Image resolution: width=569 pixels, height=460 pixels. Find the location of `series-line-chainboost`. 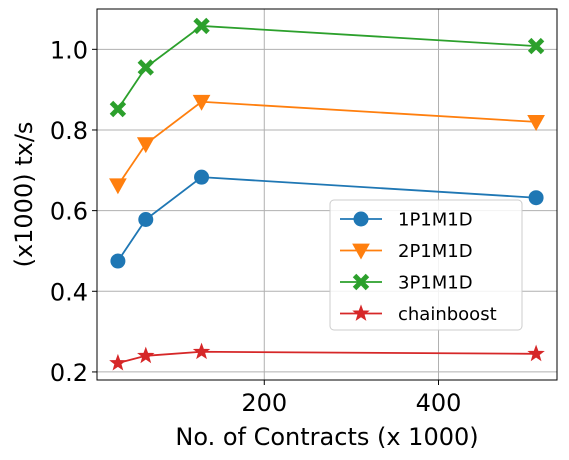

series-line-chainboost is located at coordinates (327, 357).